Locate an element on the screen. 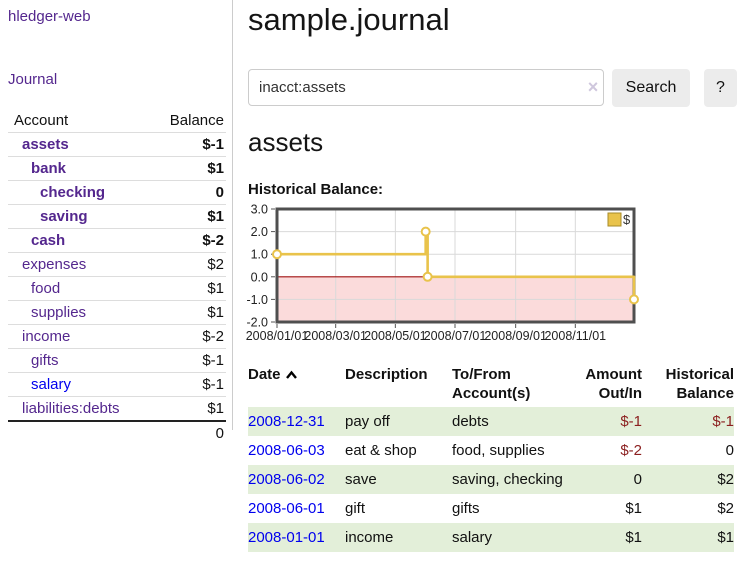  account-heading: assets is located at coordinates (286, 142).